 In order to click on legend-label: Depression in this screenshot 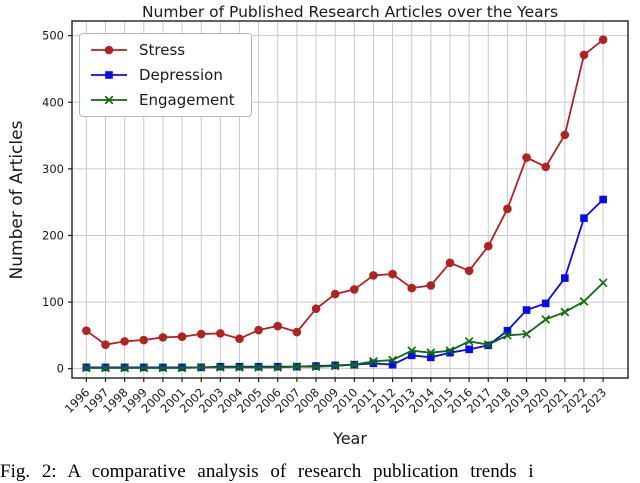, I will do `click(181, 75)`.